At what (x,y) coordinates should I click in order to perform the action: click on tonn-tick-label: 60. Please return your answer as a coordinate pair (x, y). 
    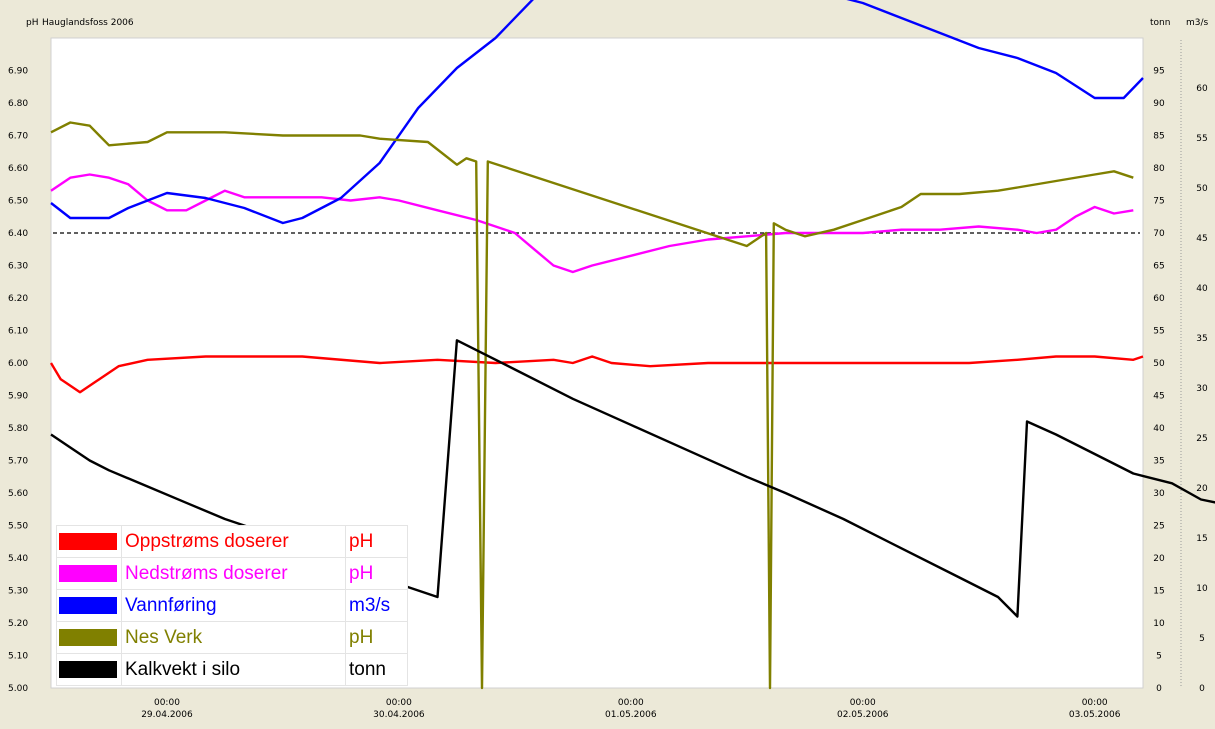
    Looking at the image, I should click on (1159, 299).